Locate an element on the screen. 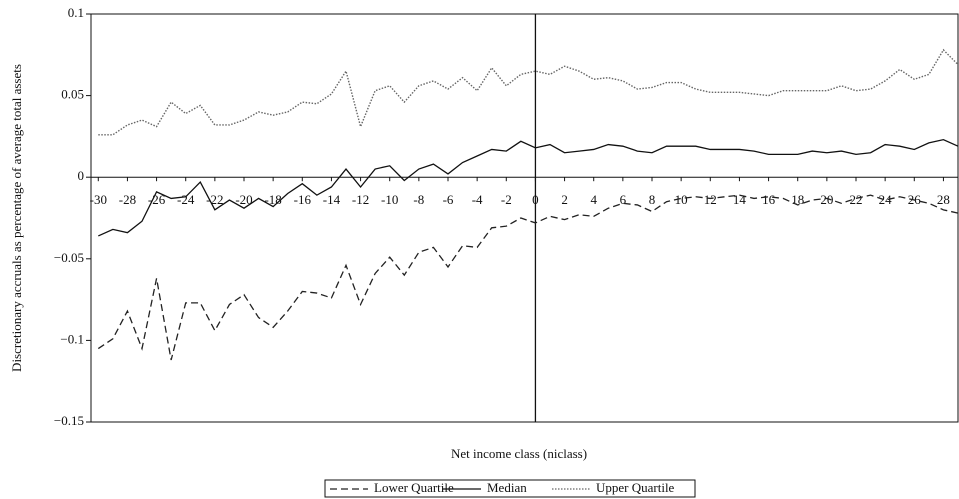  x-tick-label: -26 is located at coordinates (157, 199).